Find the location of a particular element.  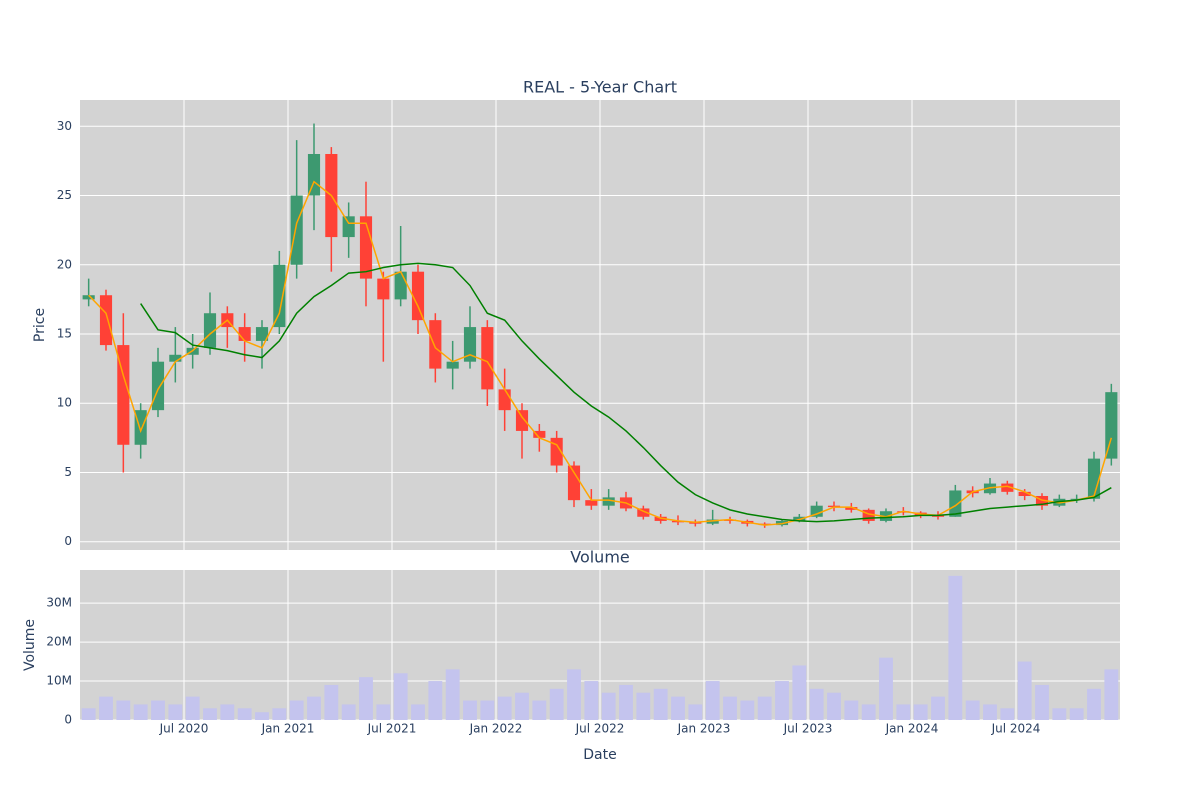

x-axis-title: Date is located at coordinates (599, 755).